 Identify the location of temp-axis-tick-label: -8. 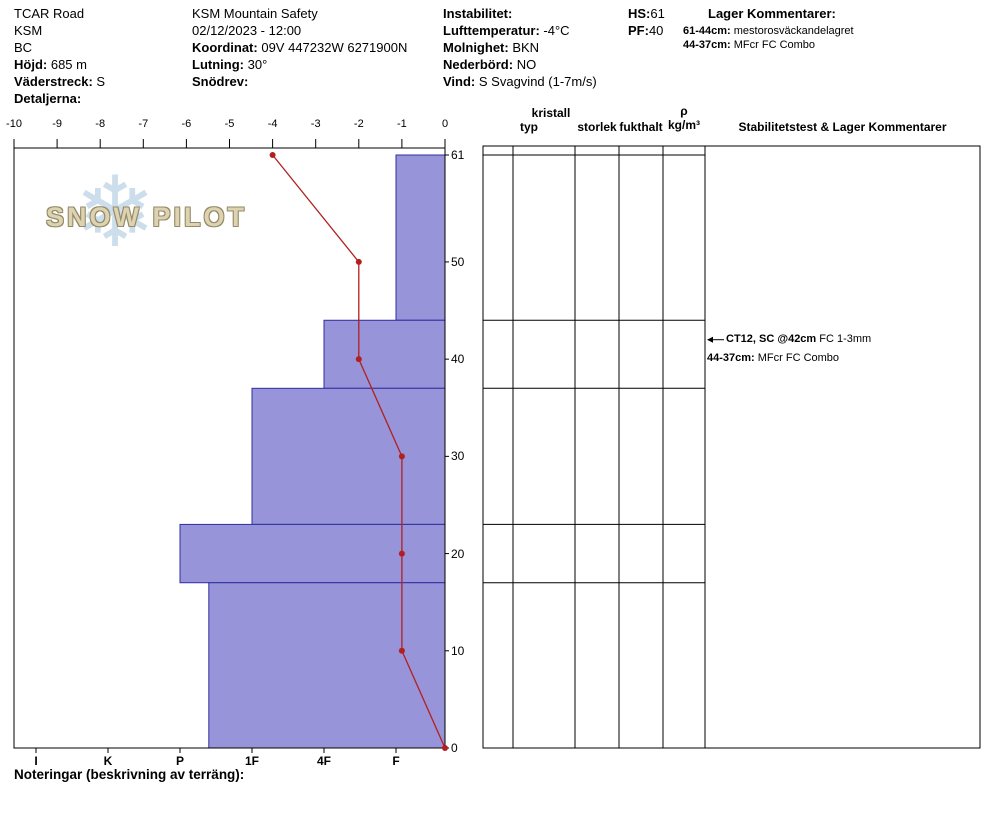
(100, 124).